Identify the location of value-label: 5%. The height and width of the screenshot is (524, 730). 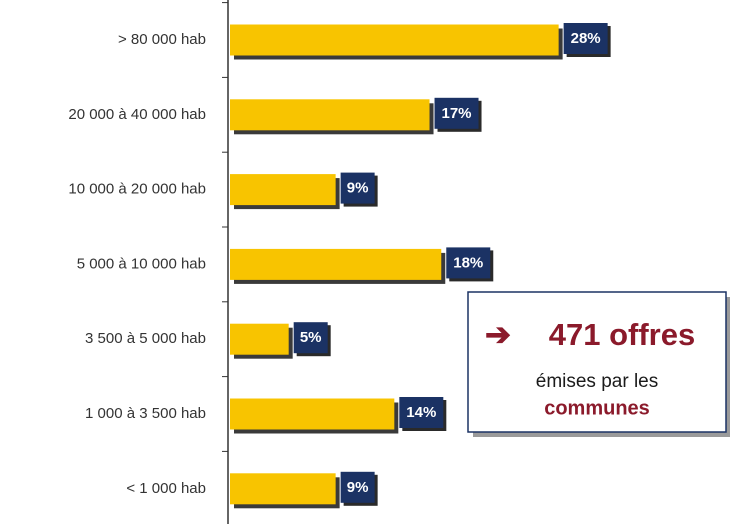
(311, 337).